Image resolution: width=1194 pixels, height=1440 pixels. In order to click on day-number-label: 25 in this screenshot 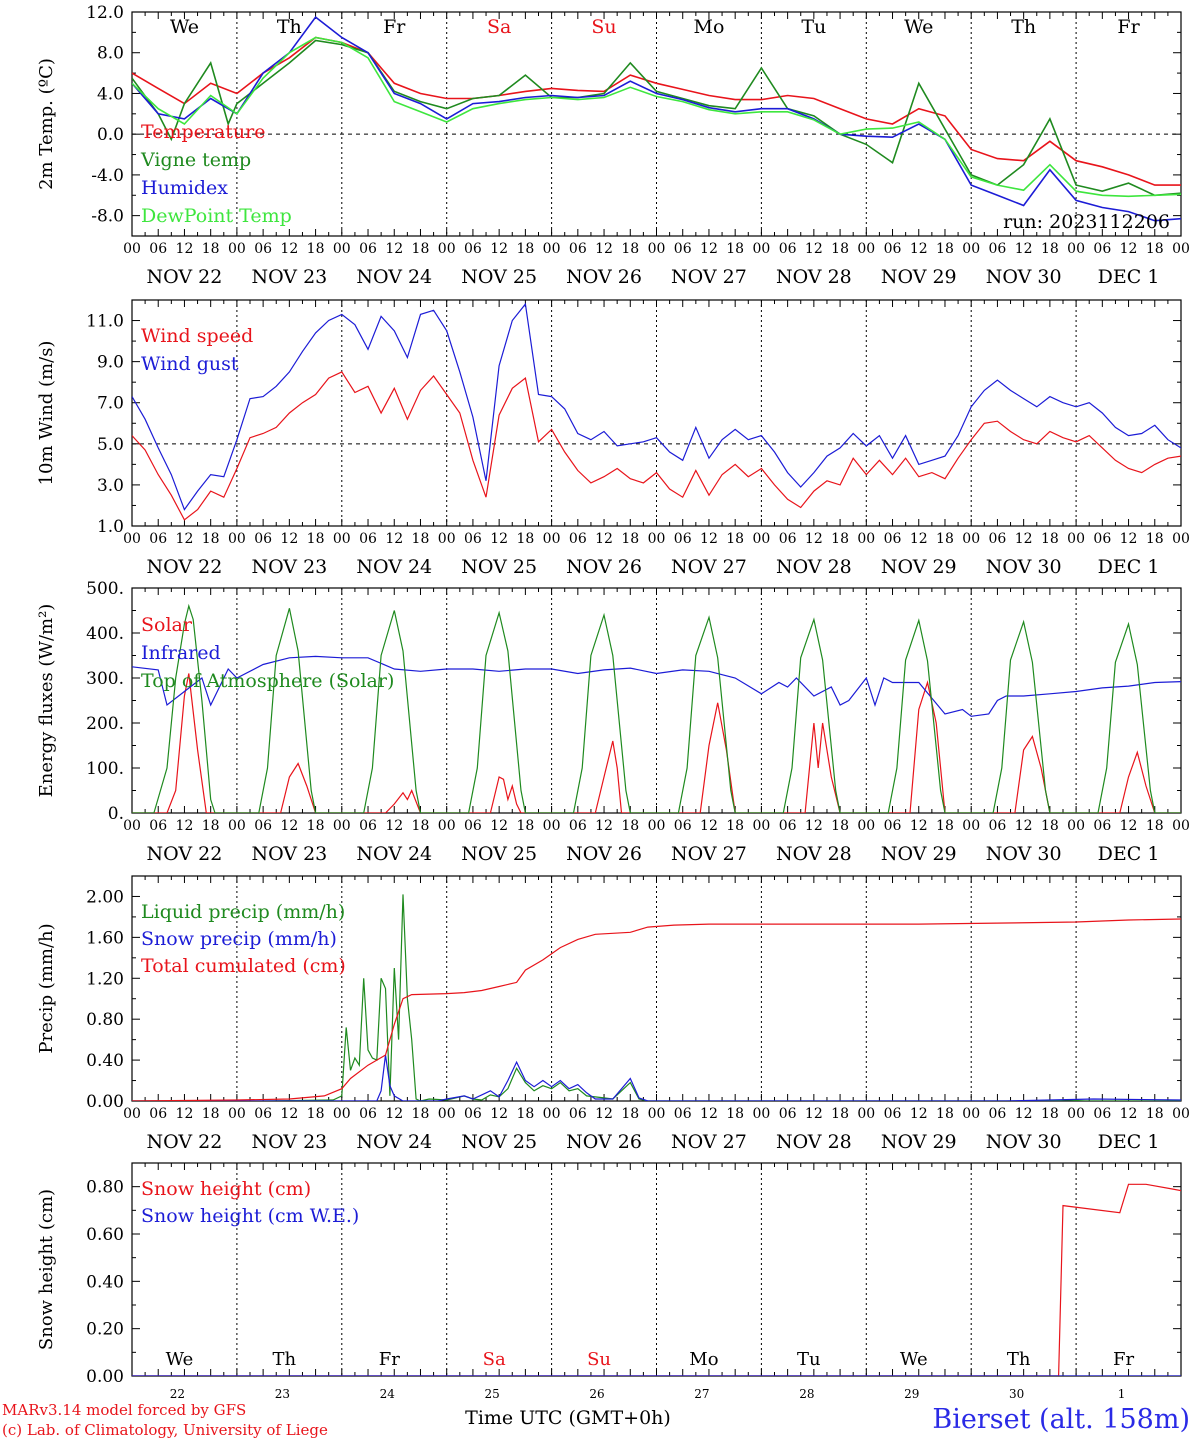, I will do `click(492, 1394)`.